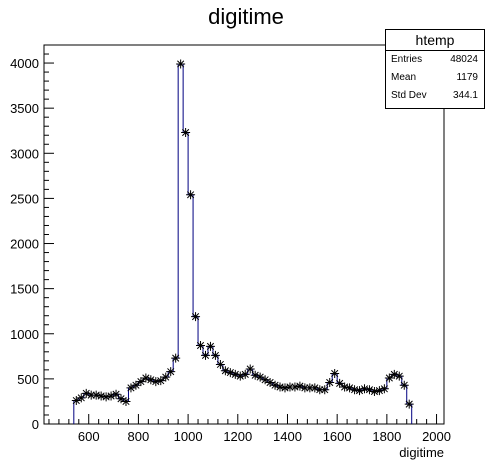 The height and width of the screenshot is (472, 496). Describe the element at coordinates (287, 436) in the screenshot. I see `x-tick-label: 1400` at that location.